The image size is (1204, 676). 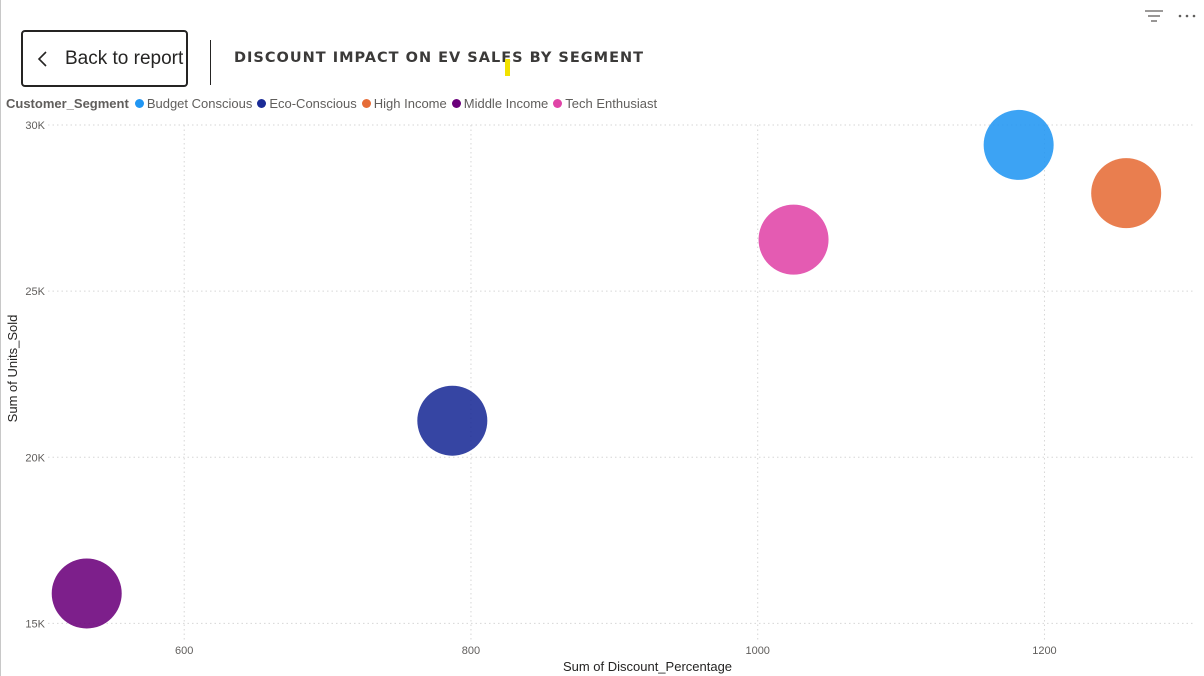 What do you see at coordinates (35, 126) in the screenshot?
I see `y-tick-label: 30K` at bounding box center [35, 126].